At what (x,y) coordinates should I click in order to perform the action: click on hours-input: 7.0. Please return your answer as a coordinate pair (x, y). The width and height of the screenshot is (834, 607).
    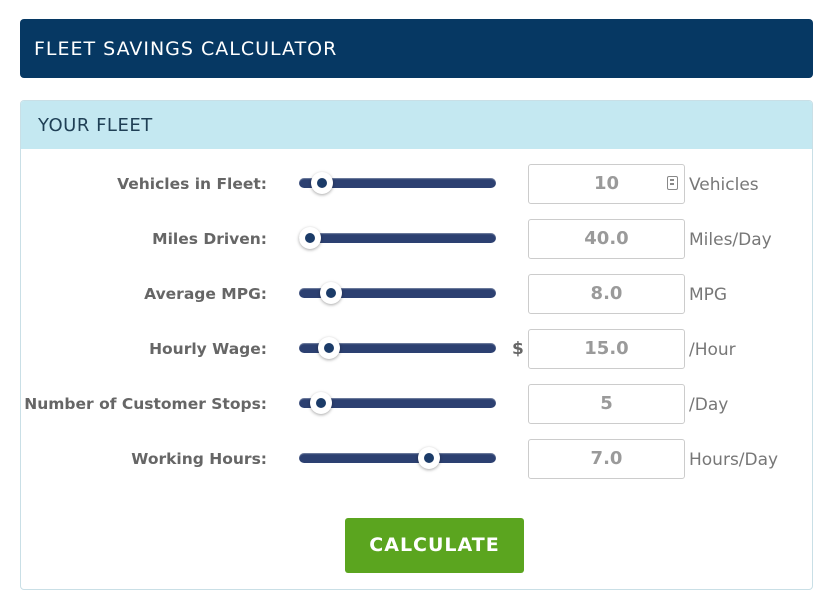
    Looking at the image, I should click on (606, 459).